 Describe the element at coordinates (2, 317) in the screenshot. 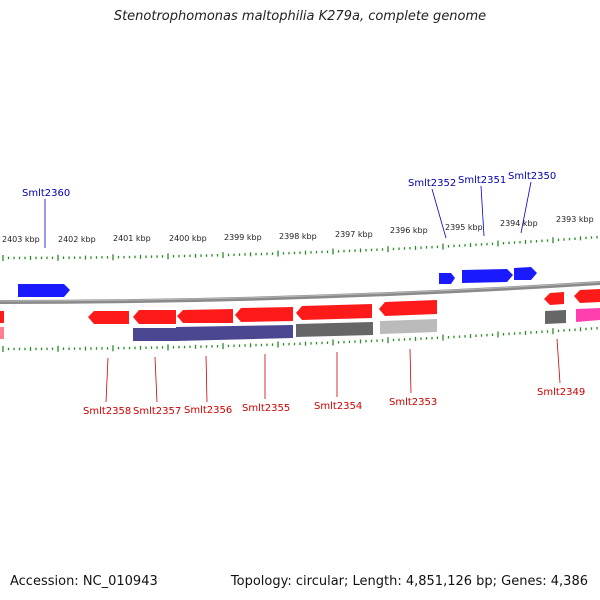

I see `gene-partial-left` at that location.